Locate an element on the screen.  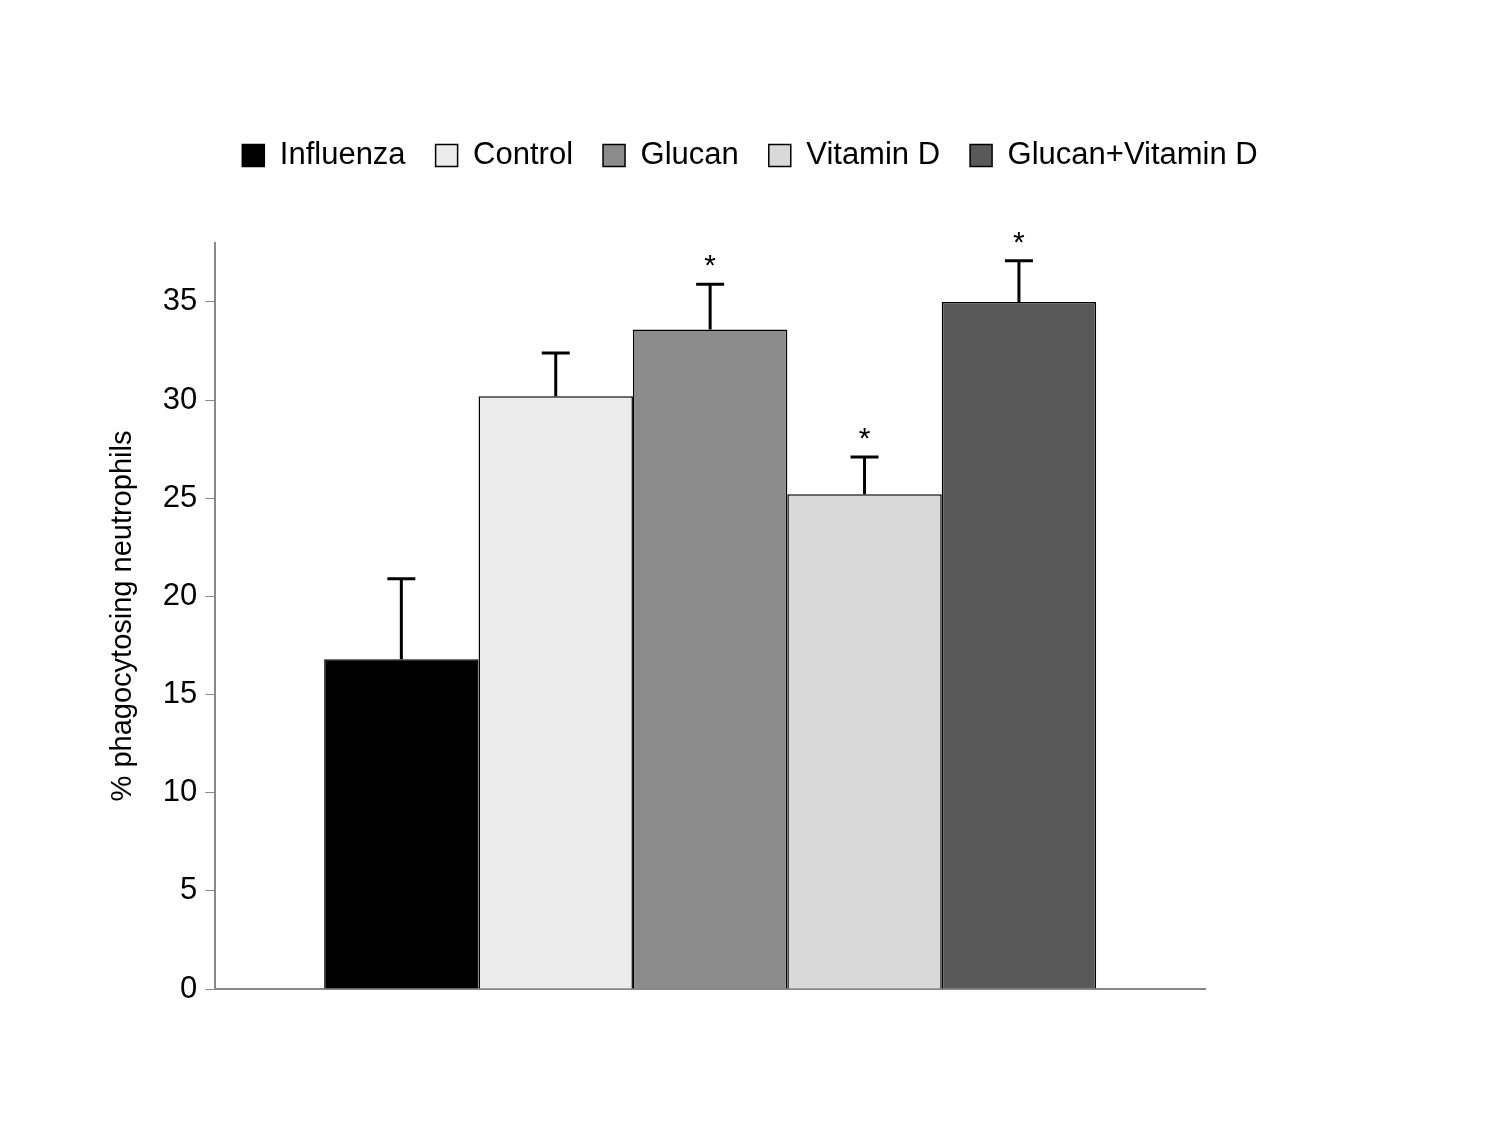
legend-label: Glucan+Vitamin D is located at coordinates (1132, 154).